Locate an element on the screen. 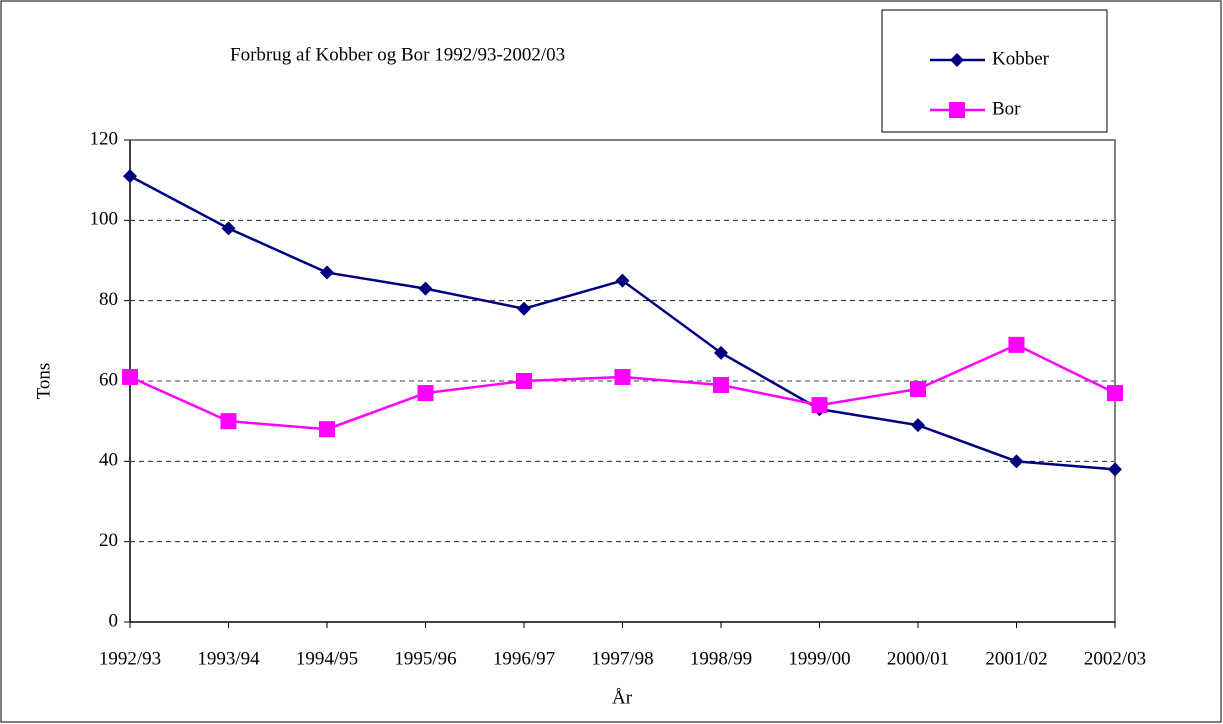 Image resolution: width=1223 pixels, height=724 pixels. x-axis-label: År is located at coordinates (622, 697).